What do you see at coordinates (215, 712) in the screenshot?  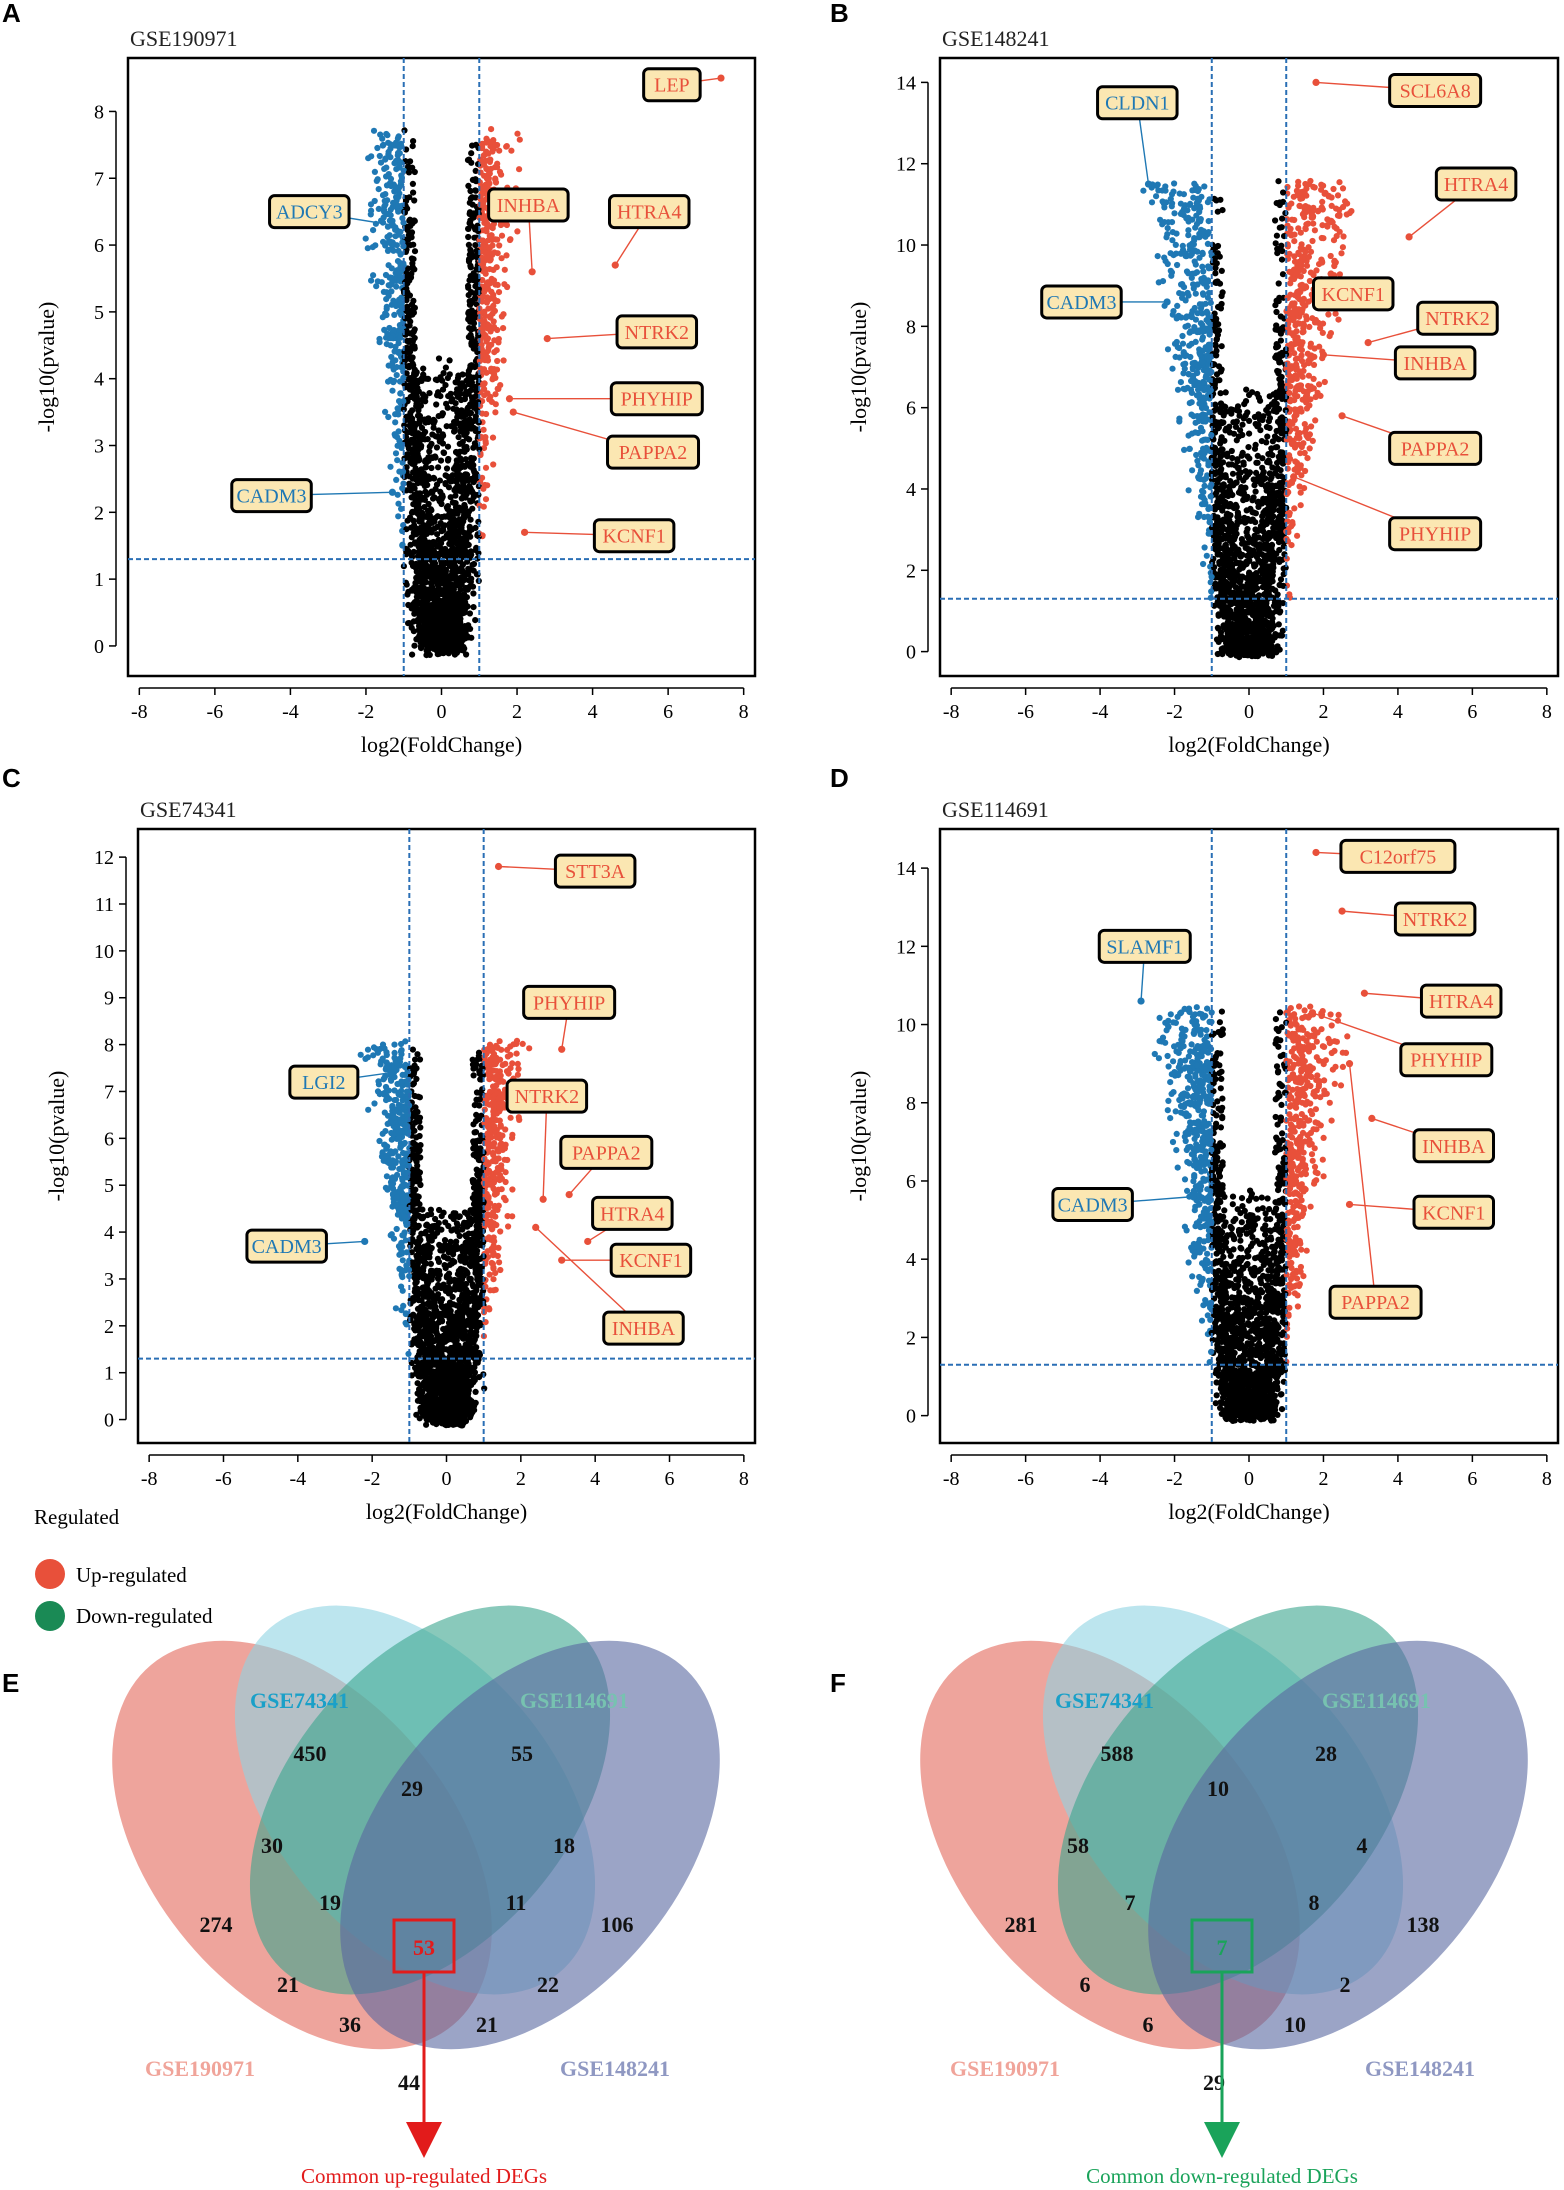 I see `x-tick-label: -6` at bounding box center [215, 712].